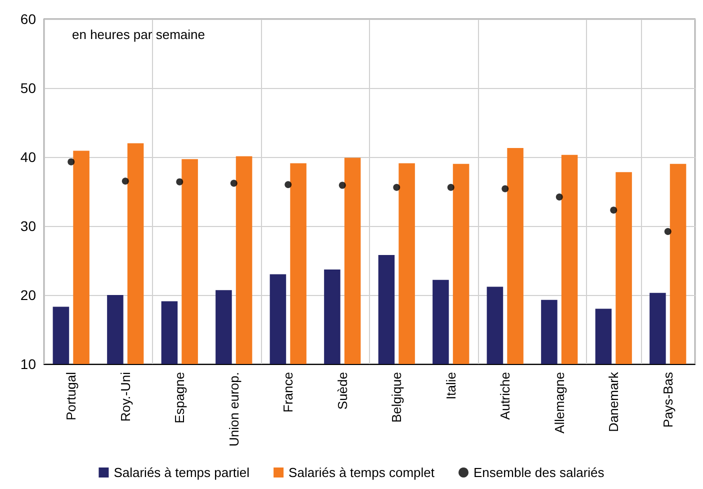  I want to click on x-tick-label: Union europ., so click(234, 409).